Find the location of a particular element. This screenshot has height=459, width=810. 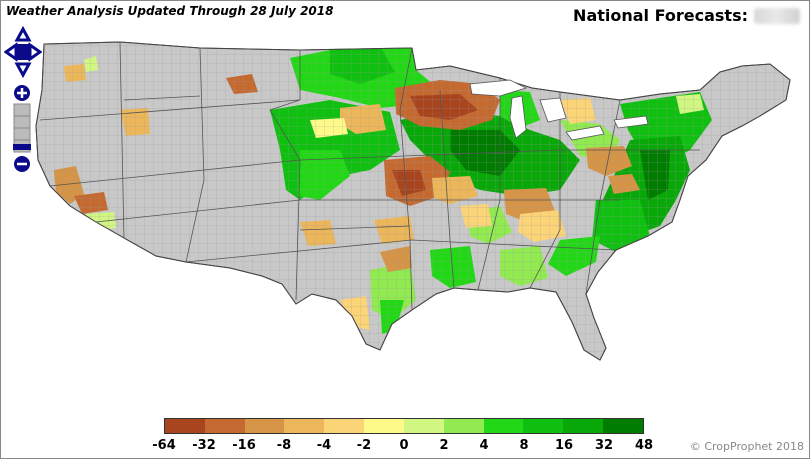

pan-down-icon is located at coordinates (23, 70).